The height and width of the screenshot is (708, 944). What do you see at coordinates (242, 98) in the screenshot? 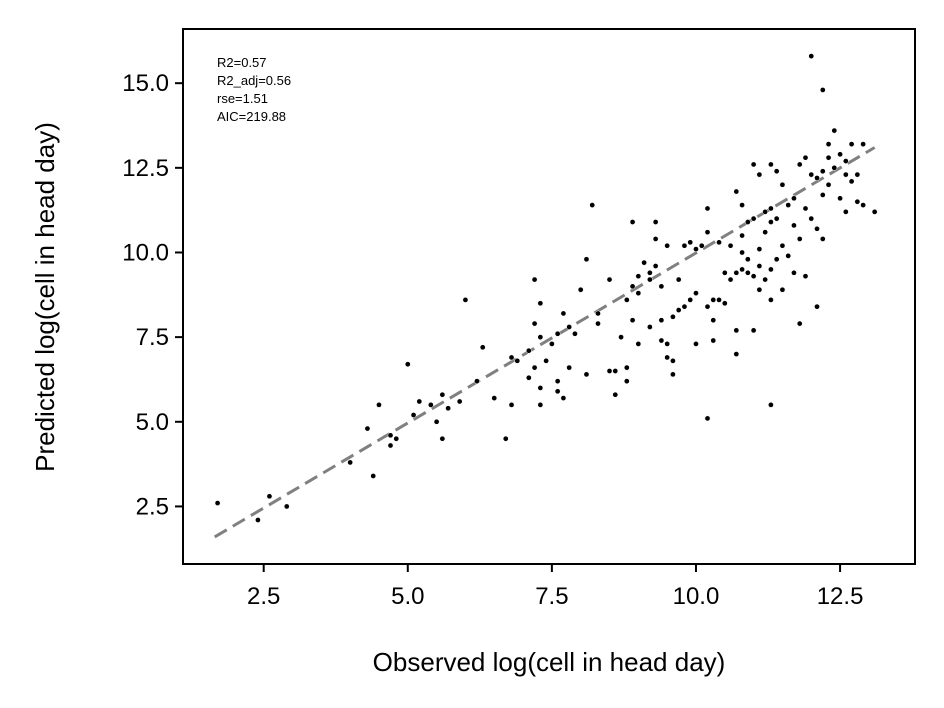
I see `stat-line: rse=1.51` at bounding box center [242, 98].